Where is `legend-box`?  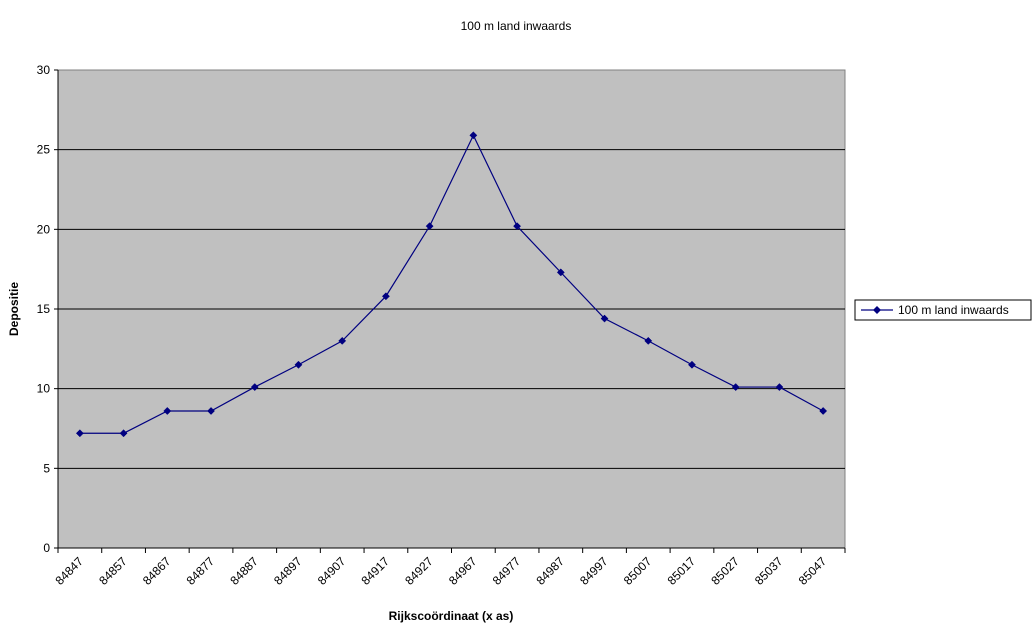
legend-box is located at coordinates (943, 310).